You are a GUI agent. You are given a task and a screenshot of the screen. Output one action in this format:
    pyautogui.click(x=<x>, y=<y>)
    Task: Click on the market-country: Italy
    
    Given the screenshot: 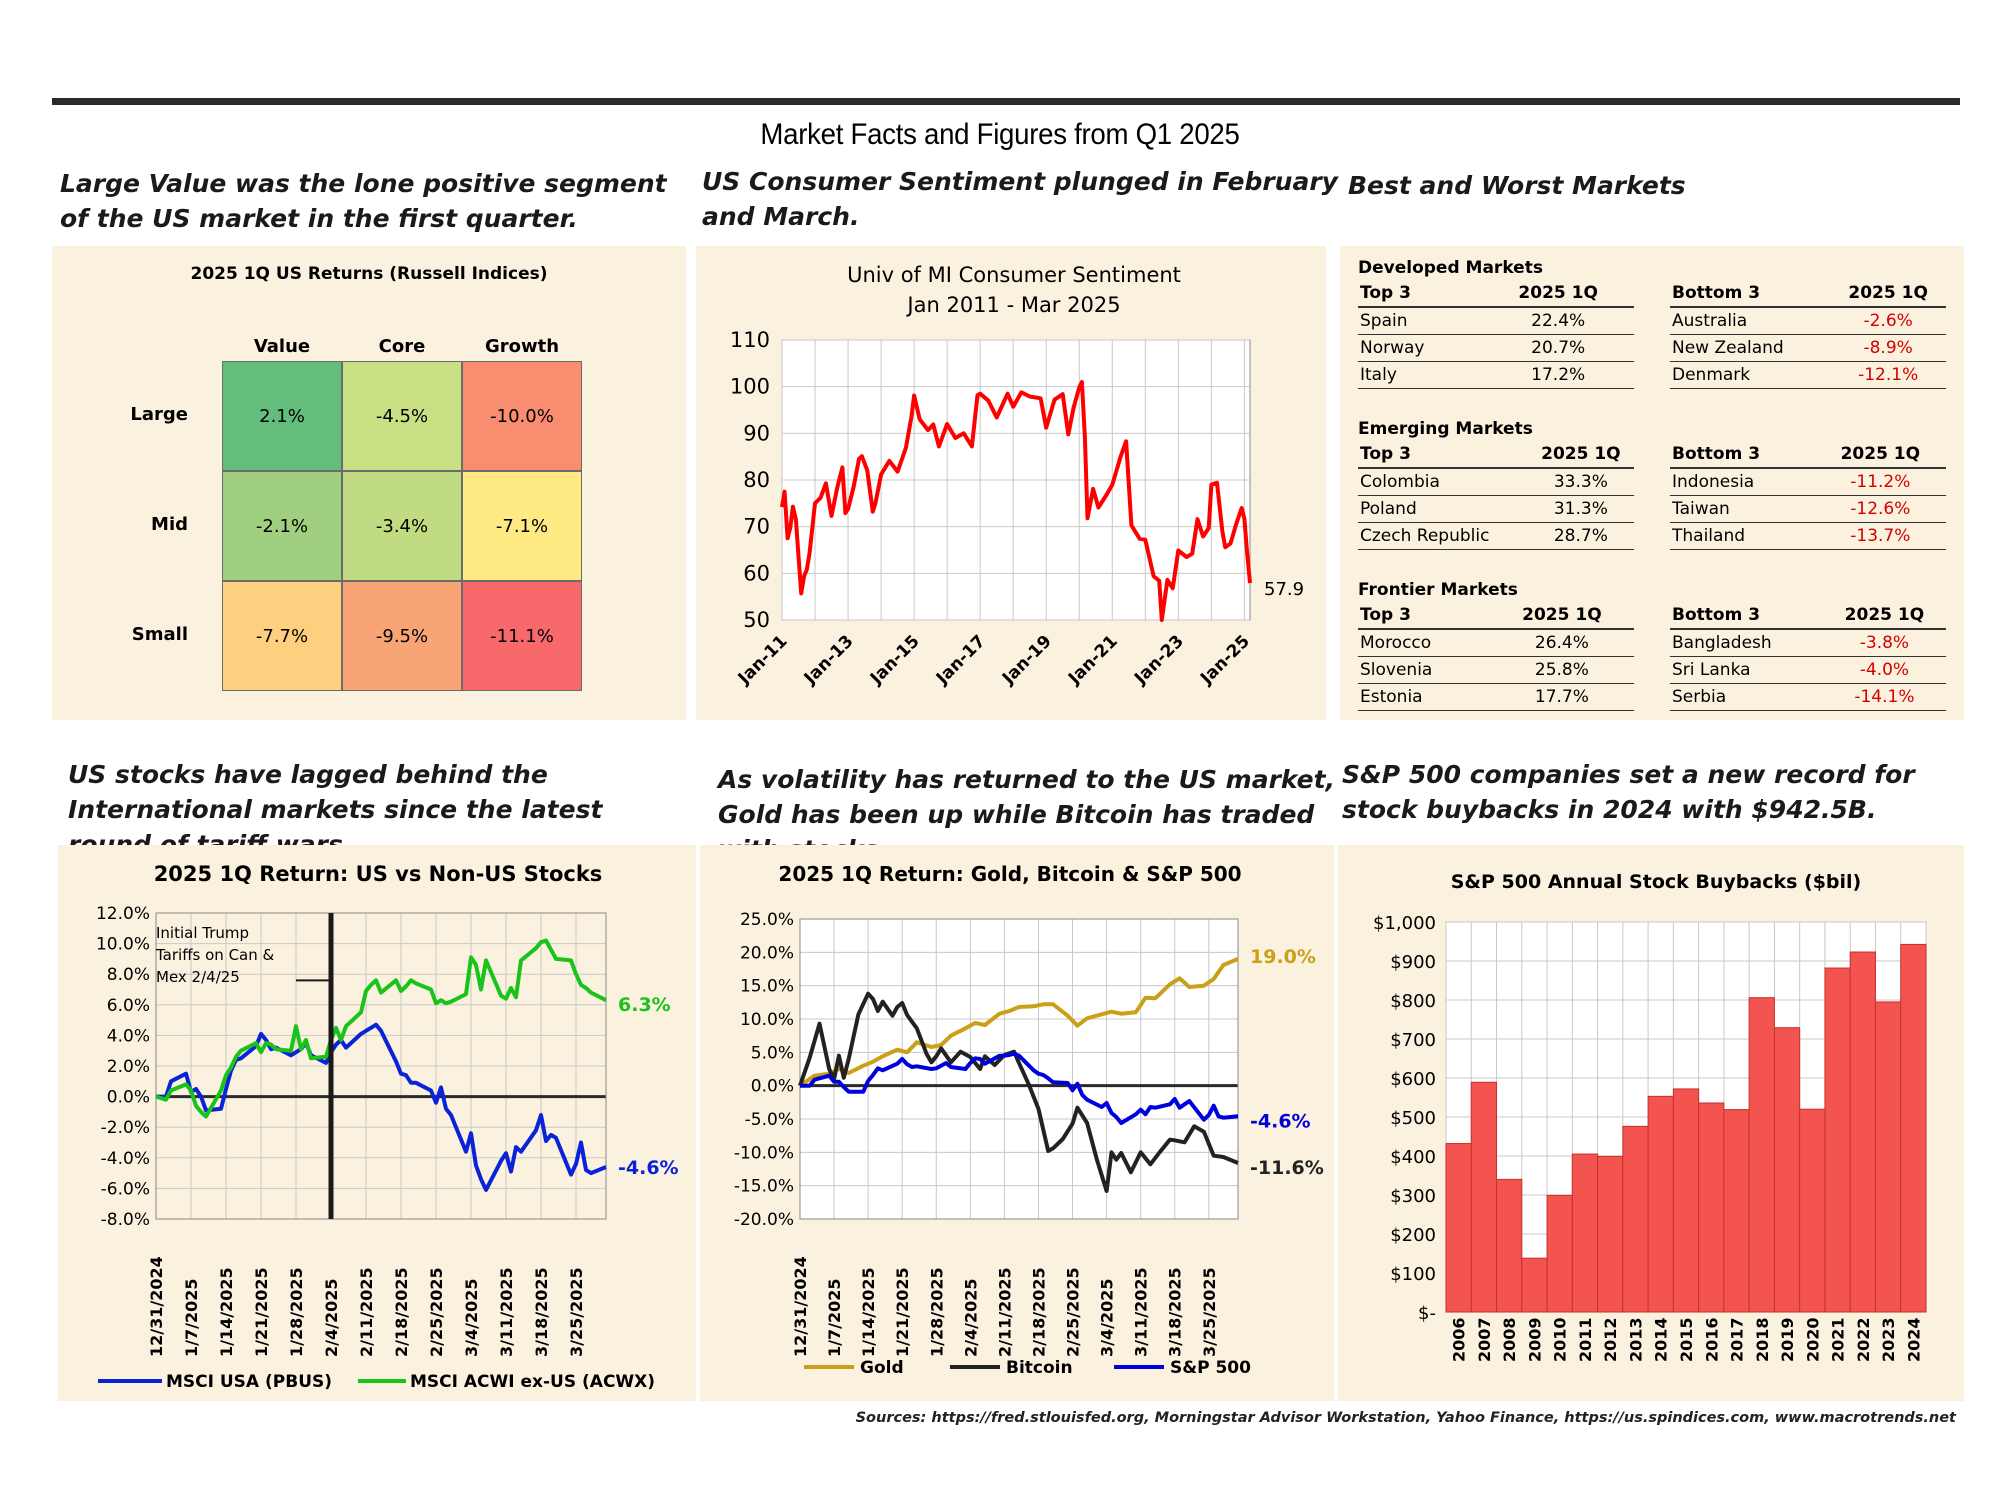 What is the action you would take?
    pyautogui.click(x=1420, y=375)
    